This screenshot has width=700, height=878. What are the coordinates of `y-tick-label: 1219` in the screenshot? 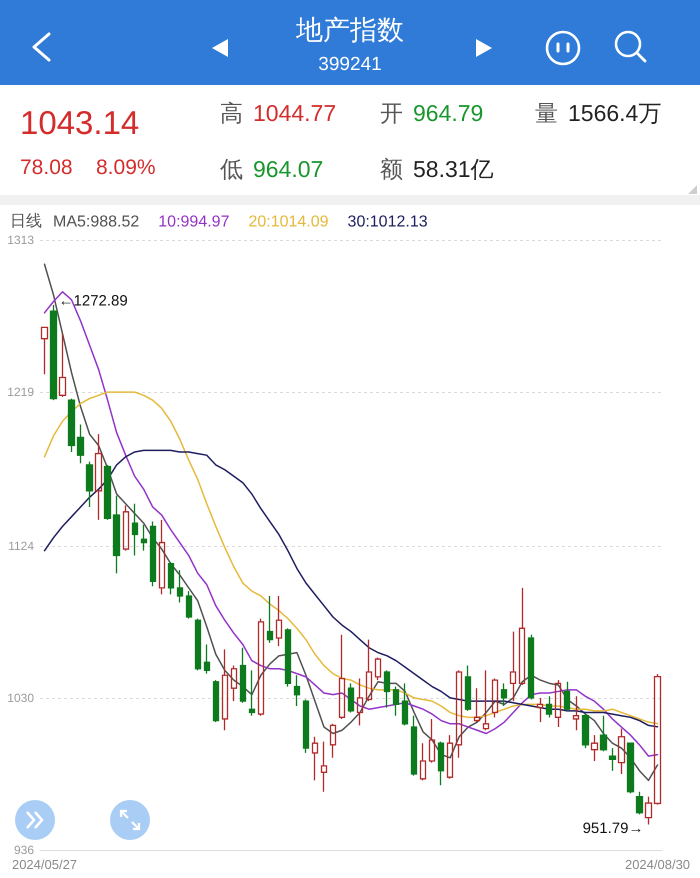 It's located at (20, 392).